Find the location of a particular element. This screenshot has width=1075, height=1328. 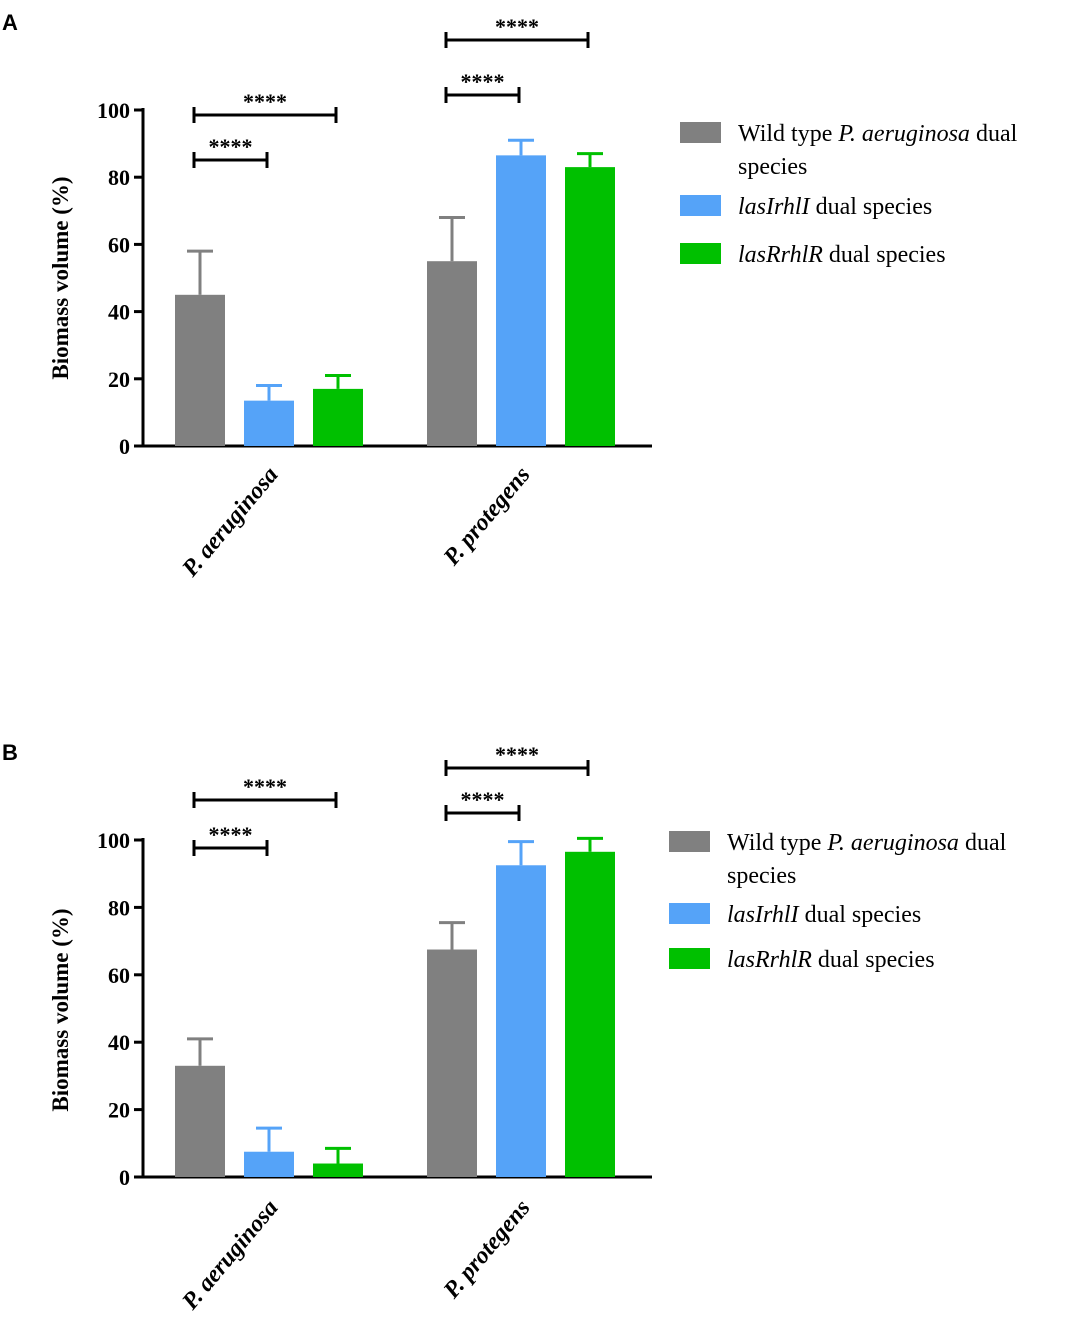

panel-label: A is located at coordinates (10, 22).